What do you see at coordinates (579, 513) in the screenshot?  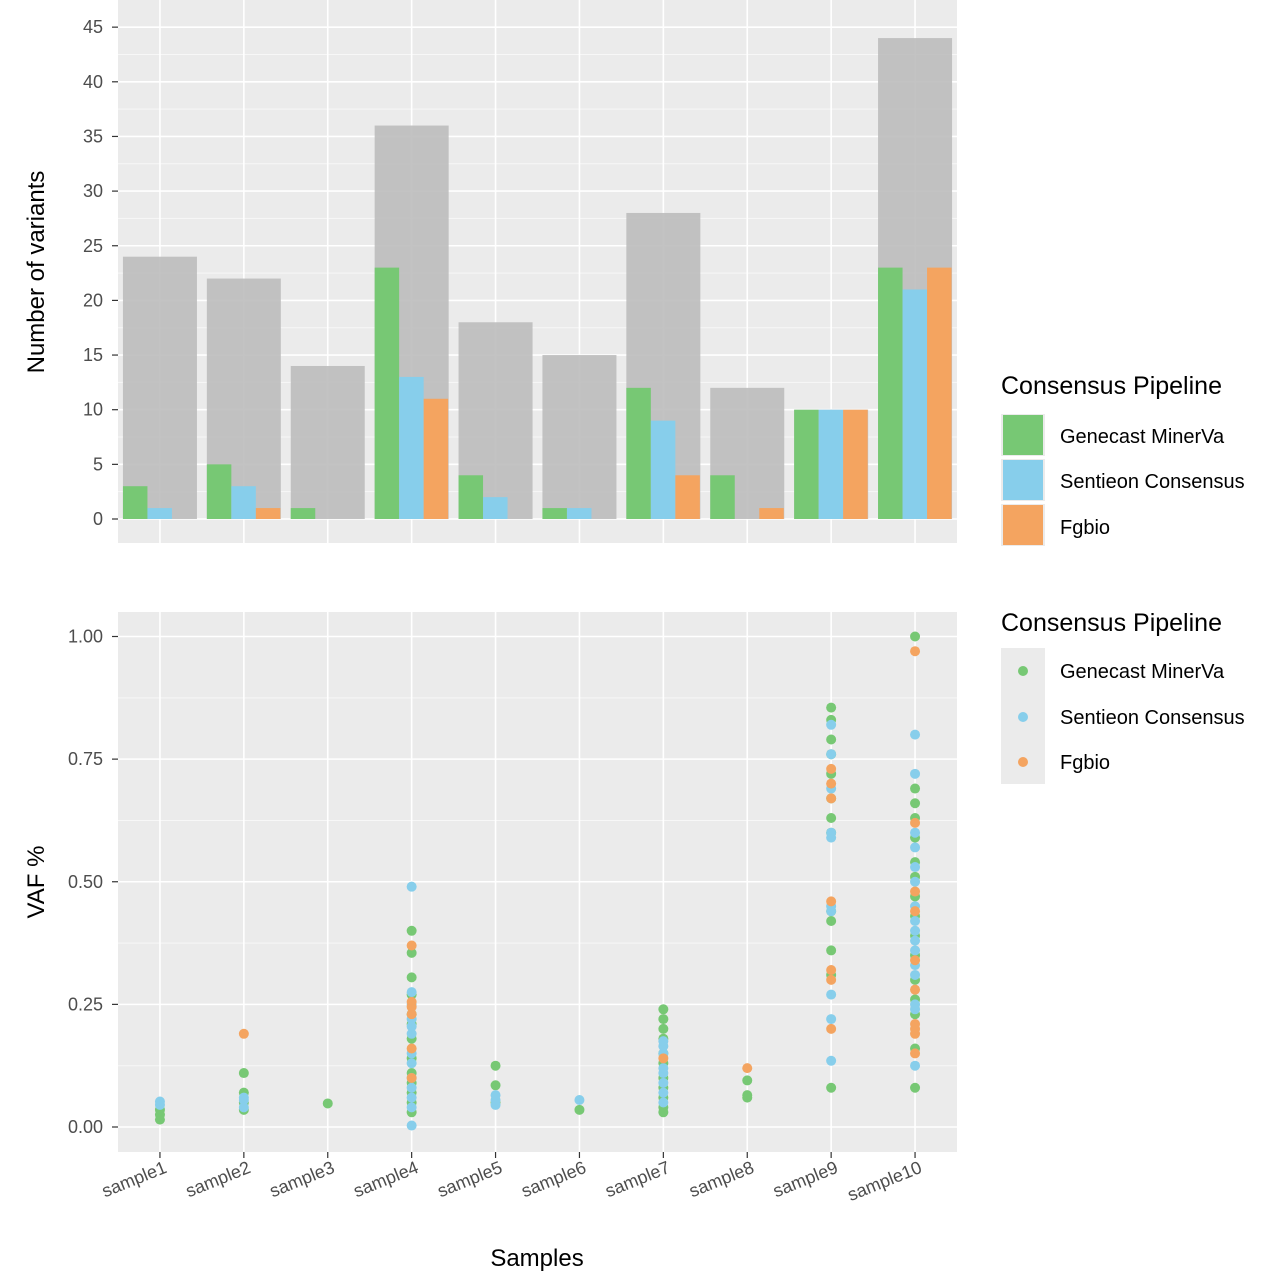 I see `bar-sentieon-consensus-sample6` at bounding box center [579, 513].